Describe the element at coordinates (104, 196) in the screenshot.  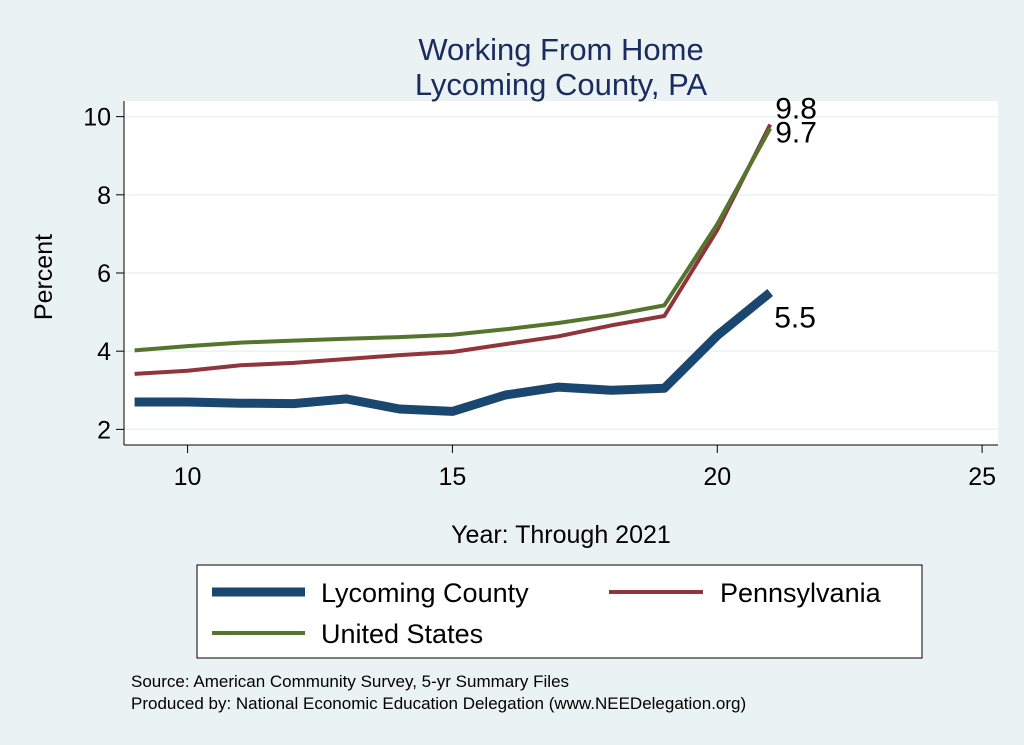
I see `y-tick-label-8: 8` at that location.